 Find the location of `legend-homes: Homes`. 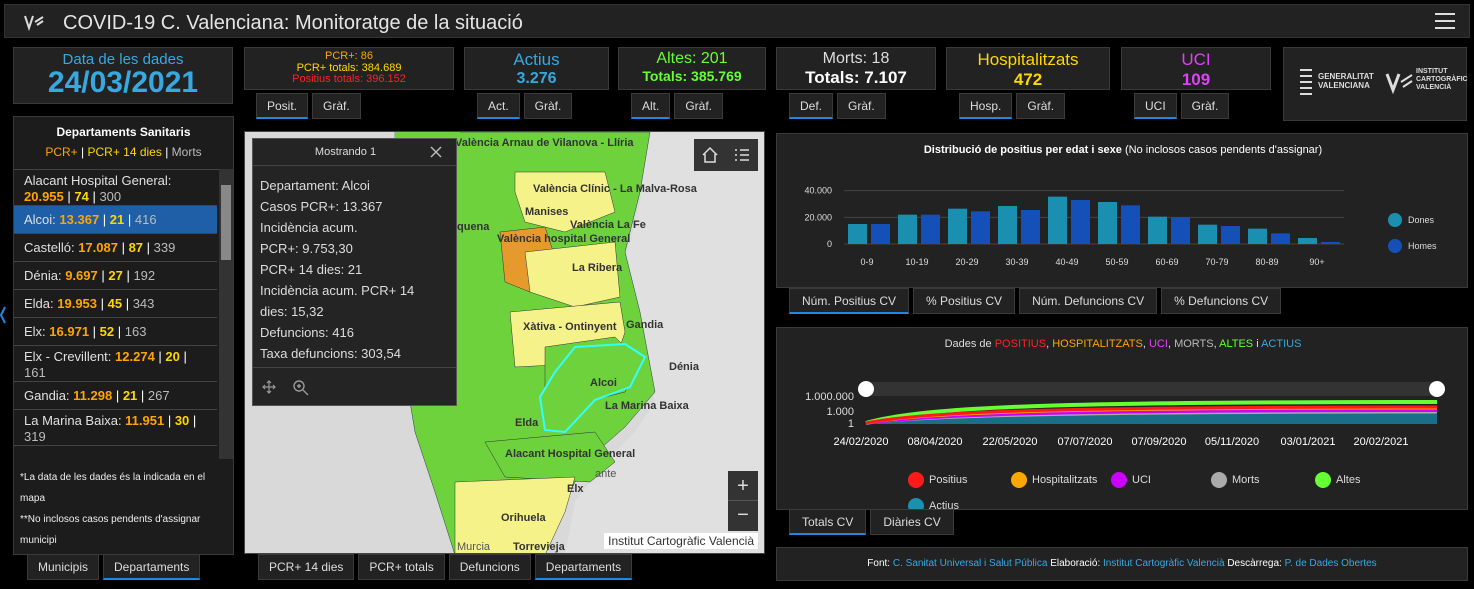

legend-homes: Homes is located at coordinates (1422, 246).